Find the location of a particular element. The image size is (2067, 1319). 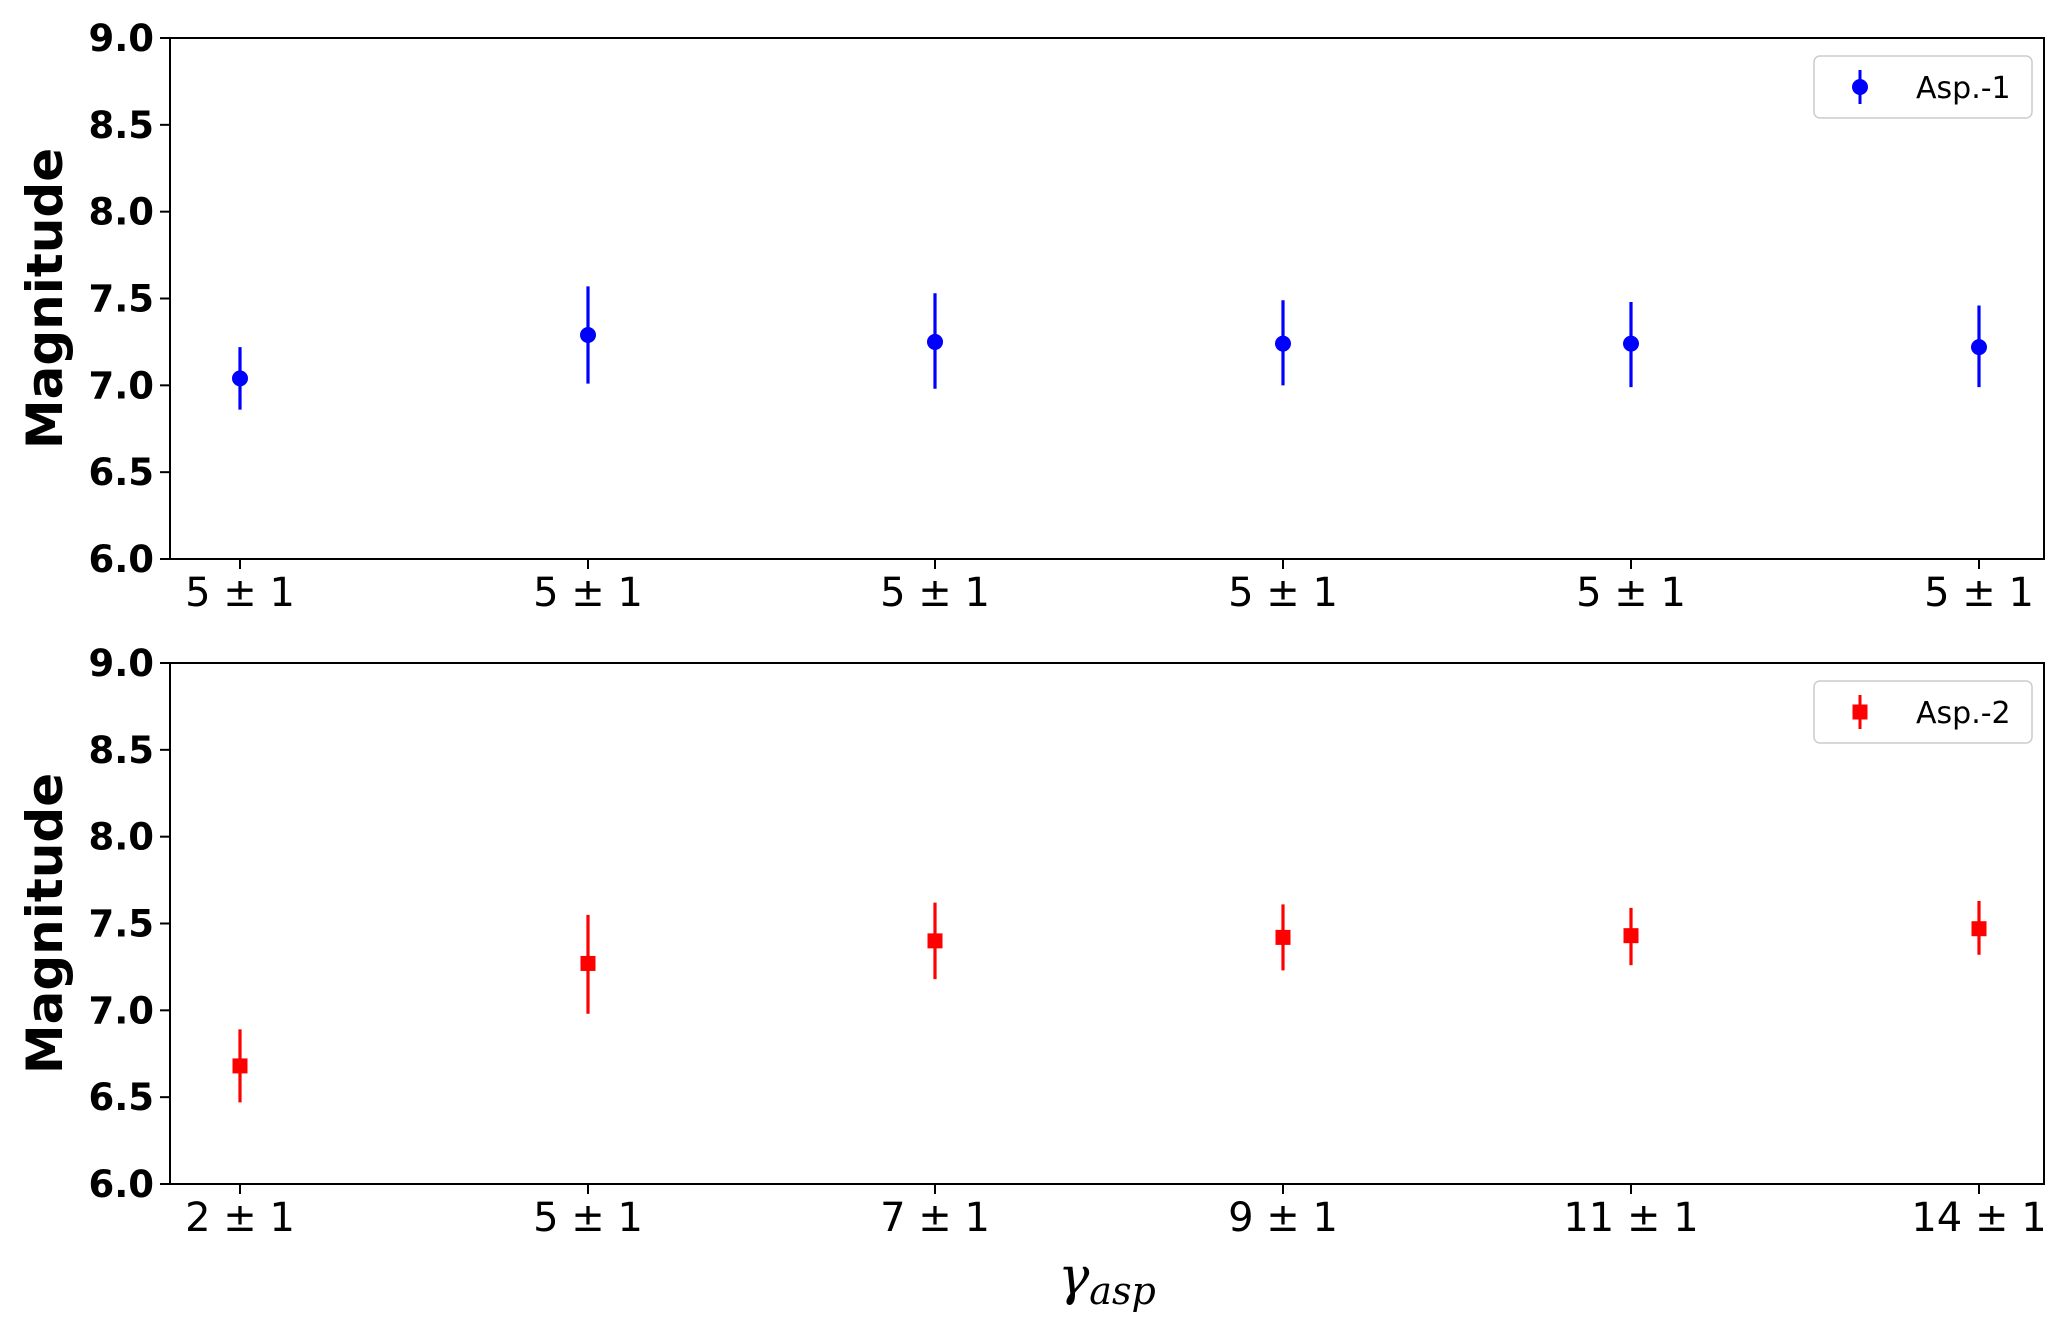

x-tick-label: 11 ± 1 is located at coordinates (1630, 1218).